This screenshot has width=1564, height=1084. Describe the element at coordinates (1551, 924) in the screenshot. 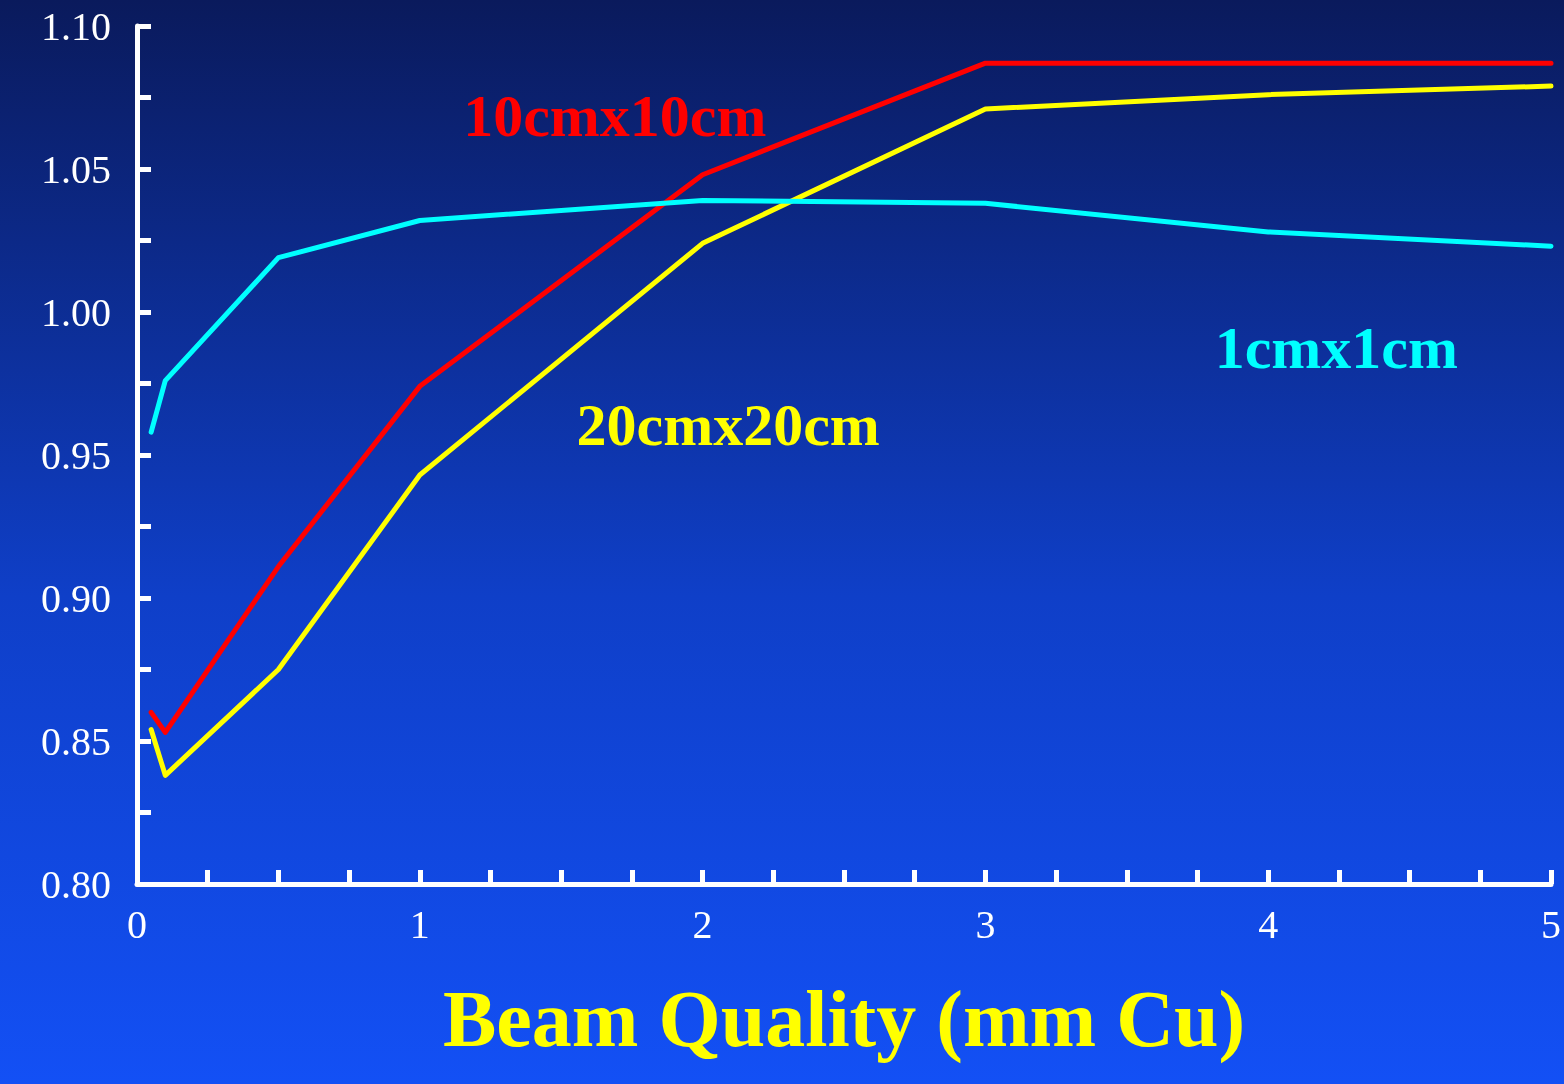

I see `x-tick-label: 5` at that location.